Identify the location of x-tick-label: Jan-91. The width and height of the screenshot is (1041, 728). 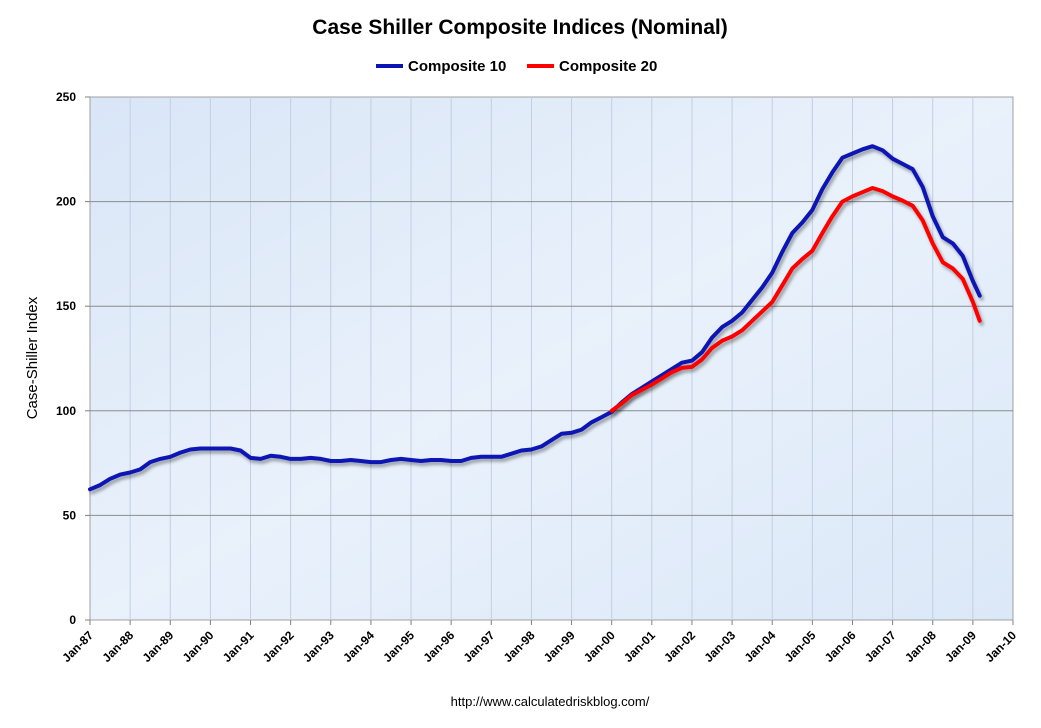
(238, 646).